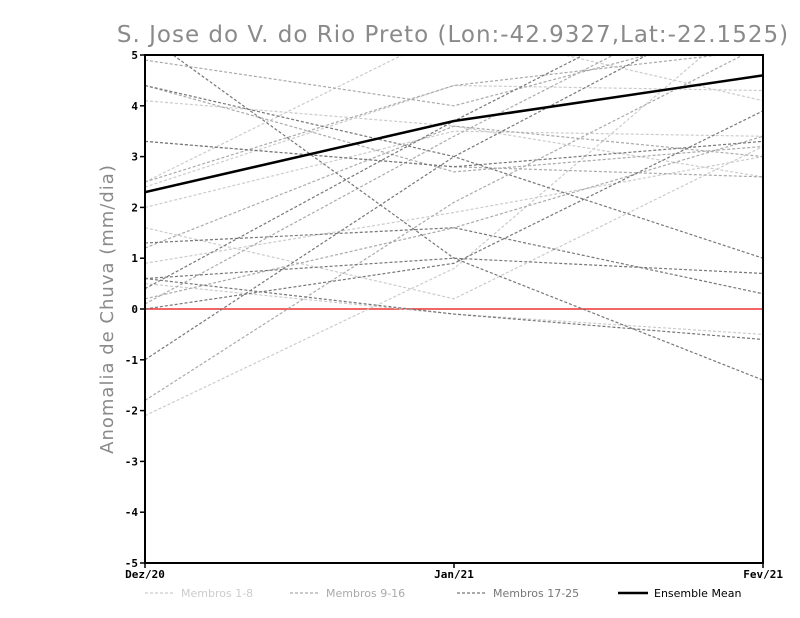  What do you see at coordinates (365, 593) in the screenshot?
I see `legend-label-2: Membros 9-16` at bounding box center [365, 593].